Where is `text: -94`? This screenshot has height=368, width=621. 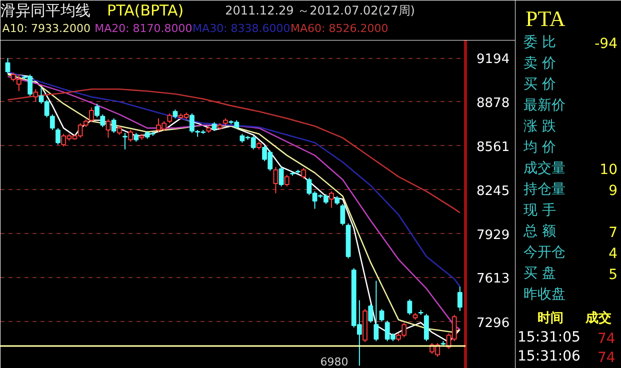
text: -94 is located at coordinates (606, 44).